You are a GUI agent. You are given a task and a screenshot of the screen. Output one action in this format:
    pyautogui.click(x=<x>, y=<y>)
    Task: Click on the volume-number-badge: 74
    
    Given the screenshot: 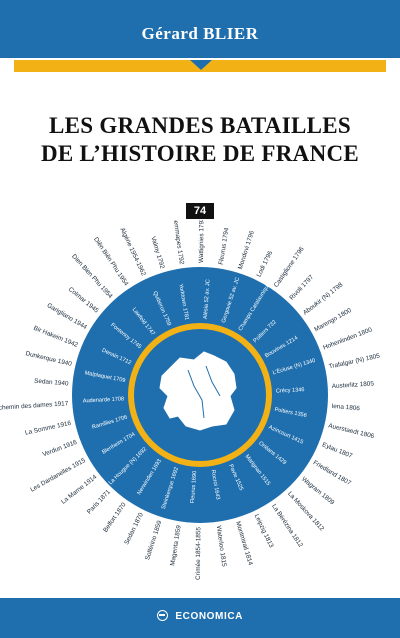 What is the action you would take?
    pyautogui.click(x=200, y=211)
    